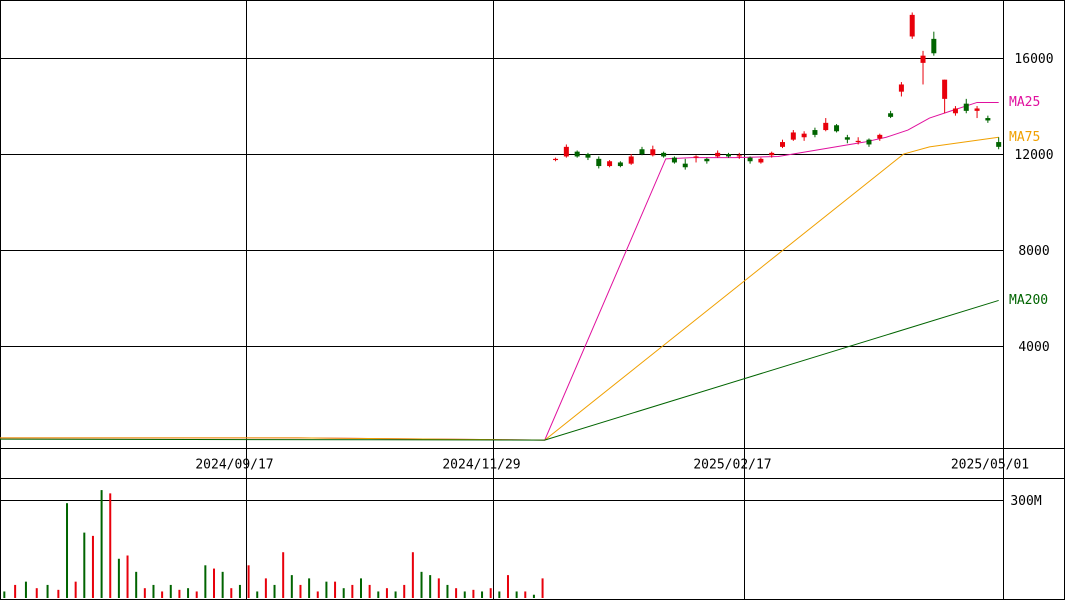 This screenshot has width=1065, height=600. Describe the element at coordinates (1033, 251) in the screenshot. I see `y-tick-label: 8000` at that location.